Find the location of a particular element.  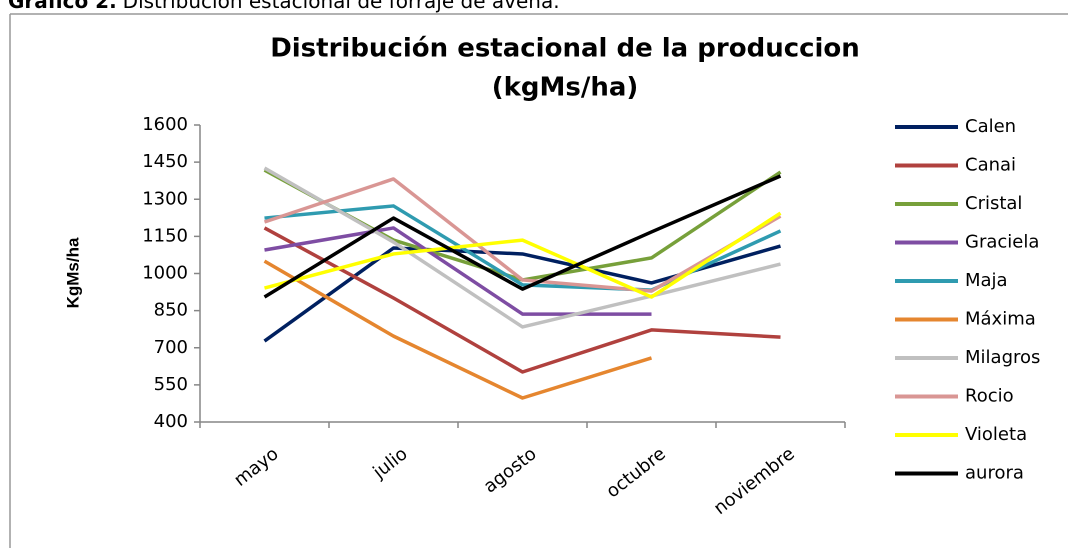

x-tick-label: octubre is located at coordinates (635, 472).